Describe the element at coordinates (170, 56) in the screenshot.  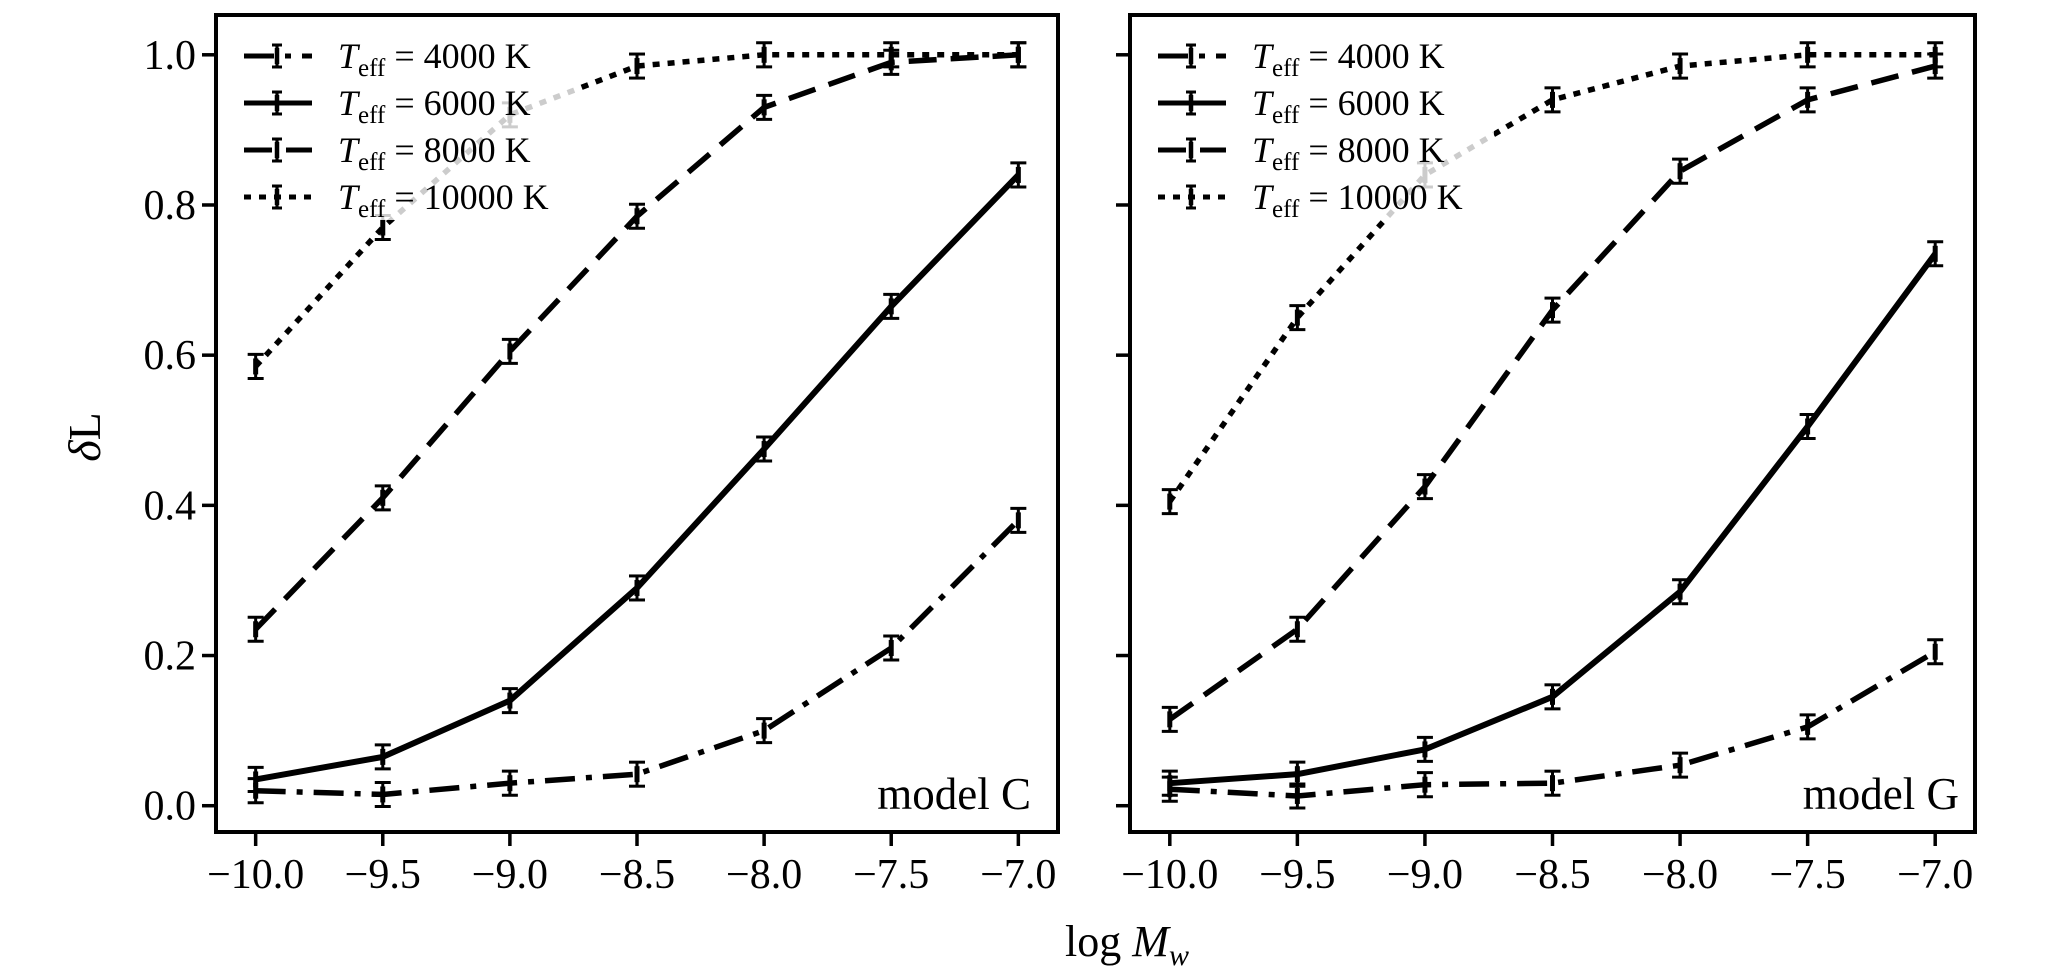
I see `y-tick-label: 1.0` at that location.